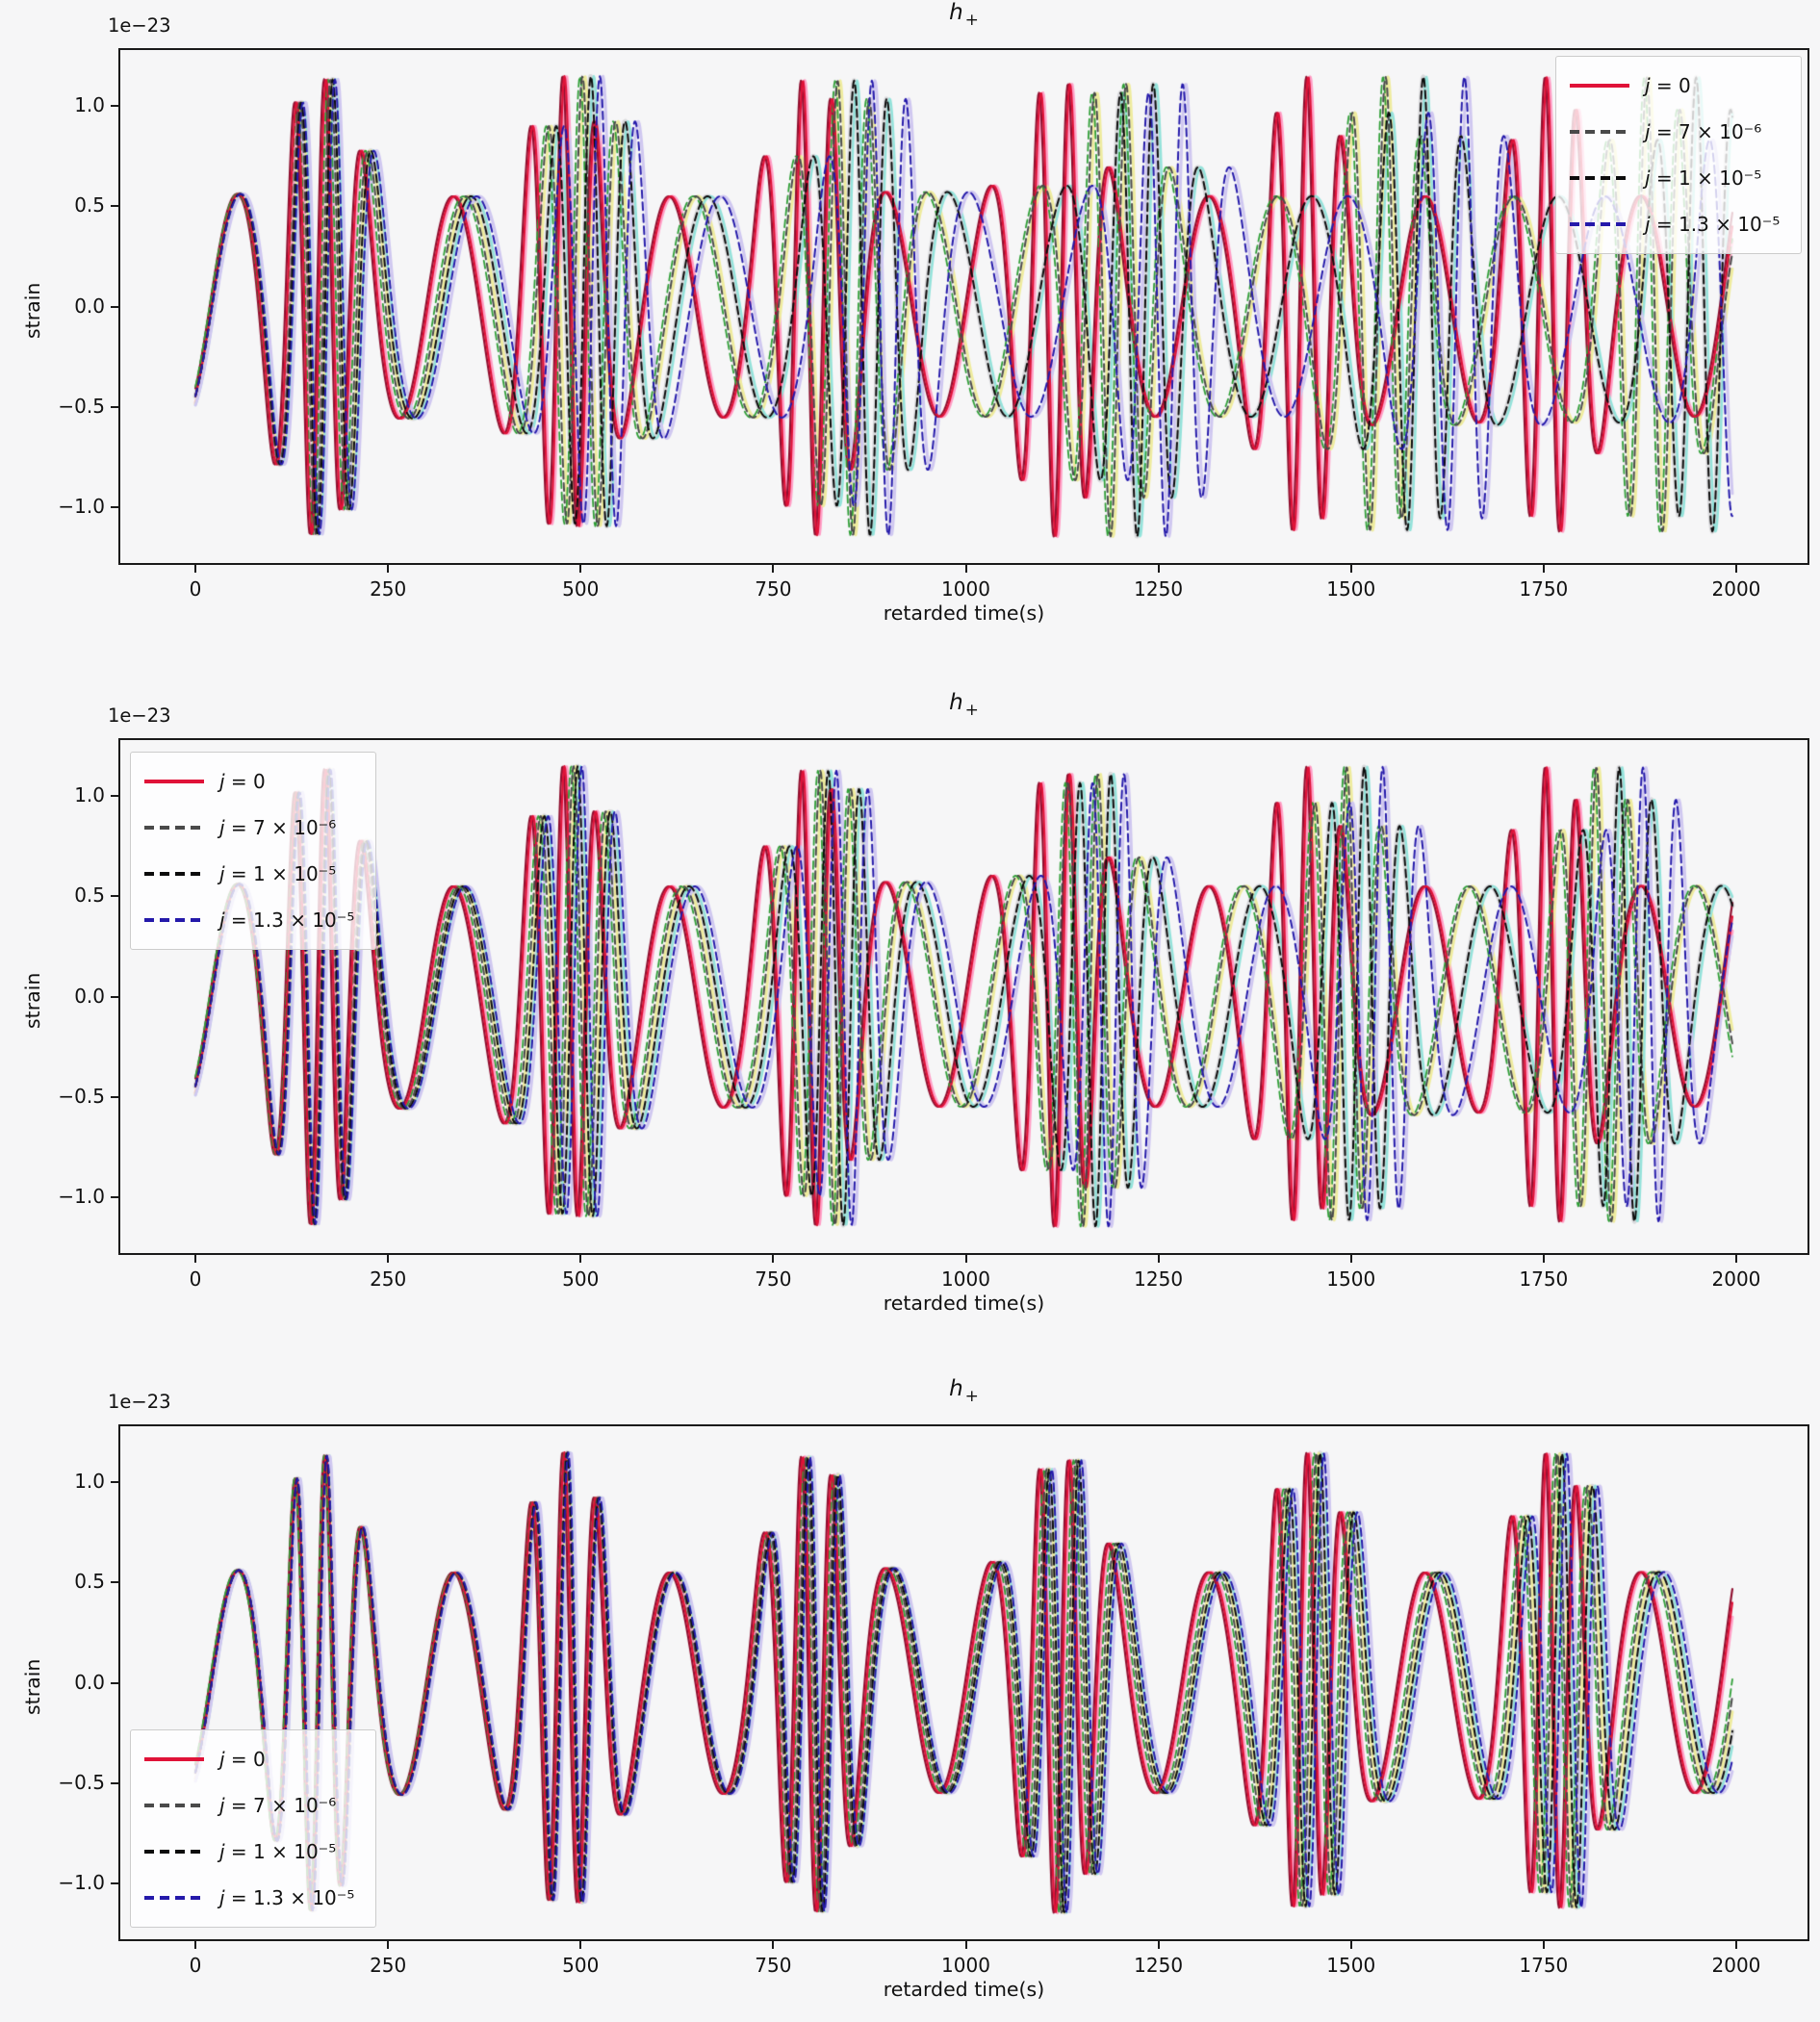 The height and width of the screenshot is (2022, 1820). What do you see at coordinates (249, 828) in the screenshot?
I see `plot2-legend-item-1: j = 7 × 10⁻⁶` at bounding box center [249, 828].